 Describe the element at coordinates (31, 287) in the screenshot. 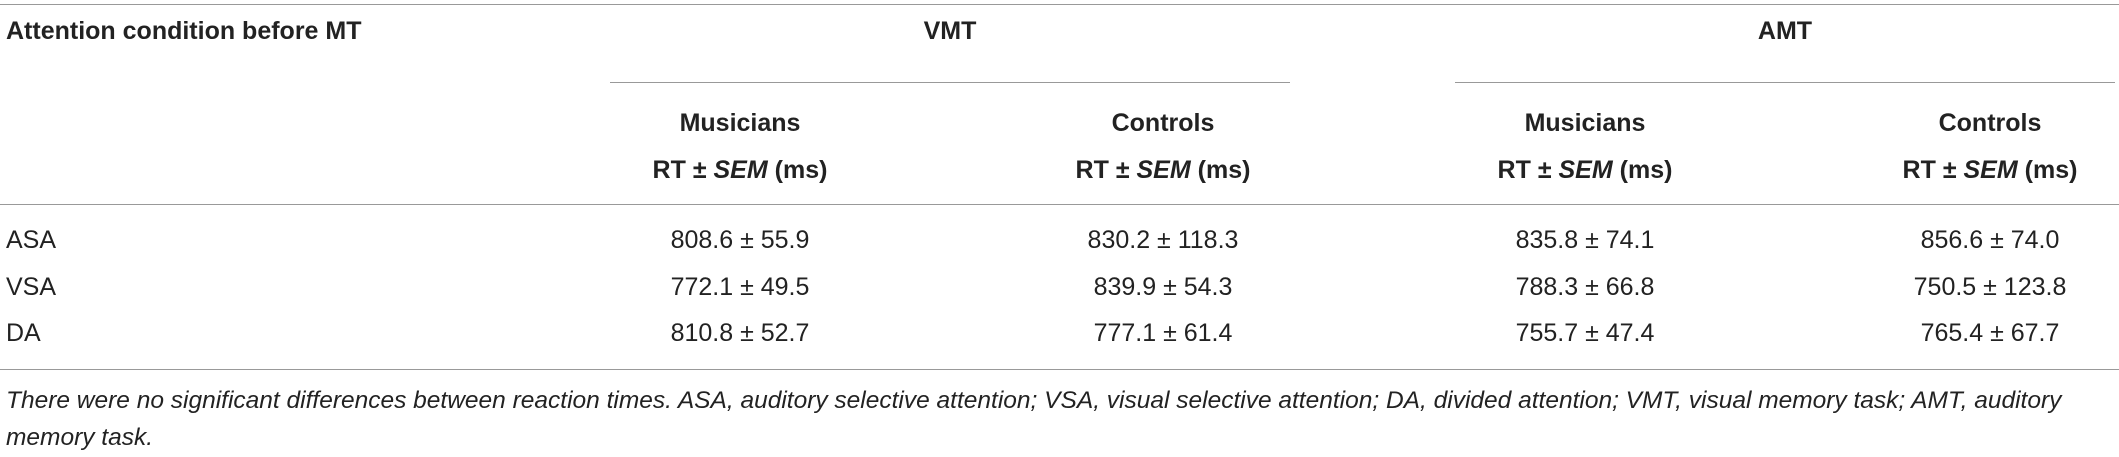

I see `row-label: VSA` at that location.